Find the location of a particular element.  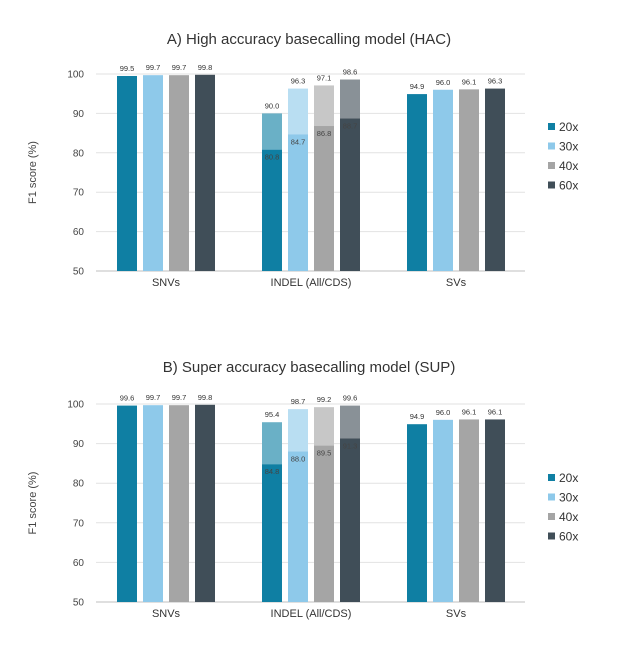

inner-value-label: 88.7 is located at coordinates (350, 126).